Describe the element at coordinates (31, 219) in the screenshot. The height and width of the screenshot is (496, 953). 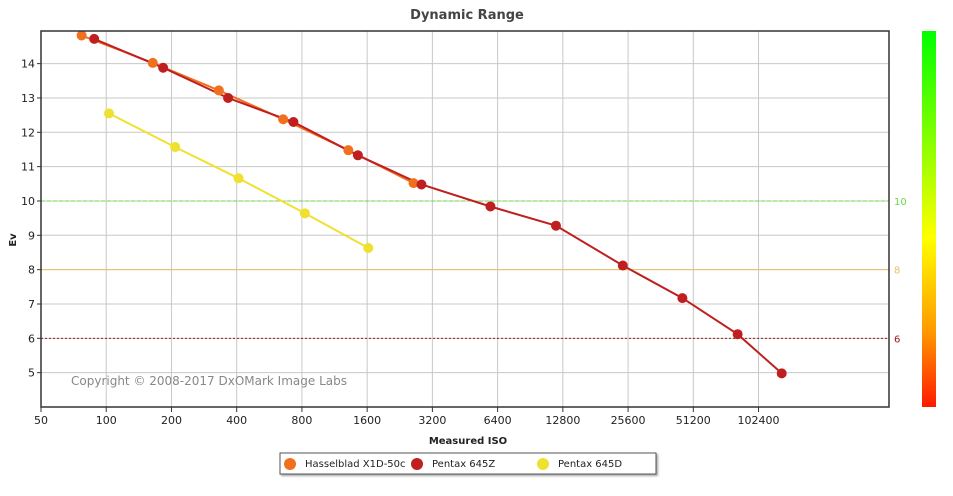
I see `y-axis-ticks: 5 6 7 8 9 10 11 12 13 14` at that location.